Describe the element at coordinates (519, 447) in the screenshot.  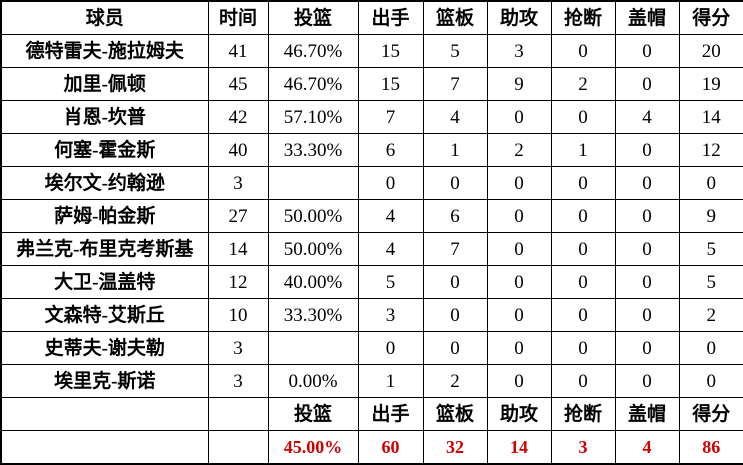
I see `total-assists: 14` at that location.